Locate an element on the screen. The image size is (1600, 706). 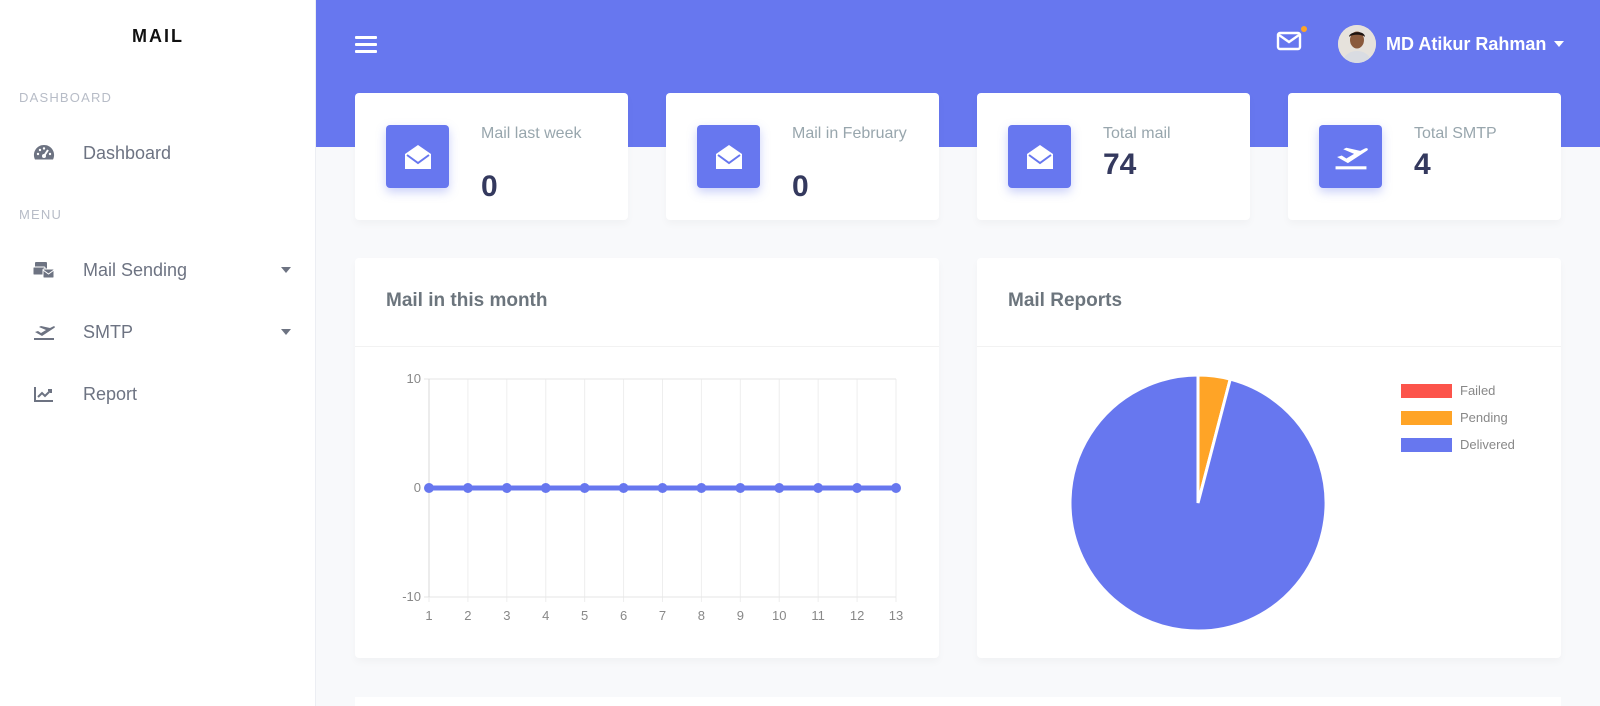
avatar is located at coordinates (1357, 44).